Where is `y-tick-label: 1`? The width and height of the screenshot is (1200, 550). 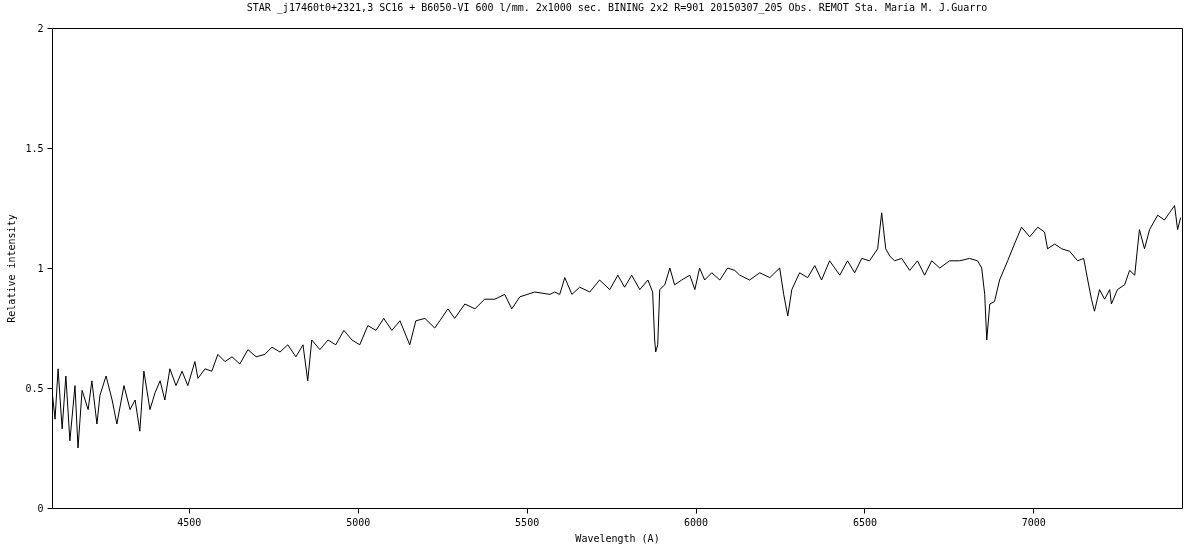
y-tick-label: 1 is located at coordinates (40, 268).